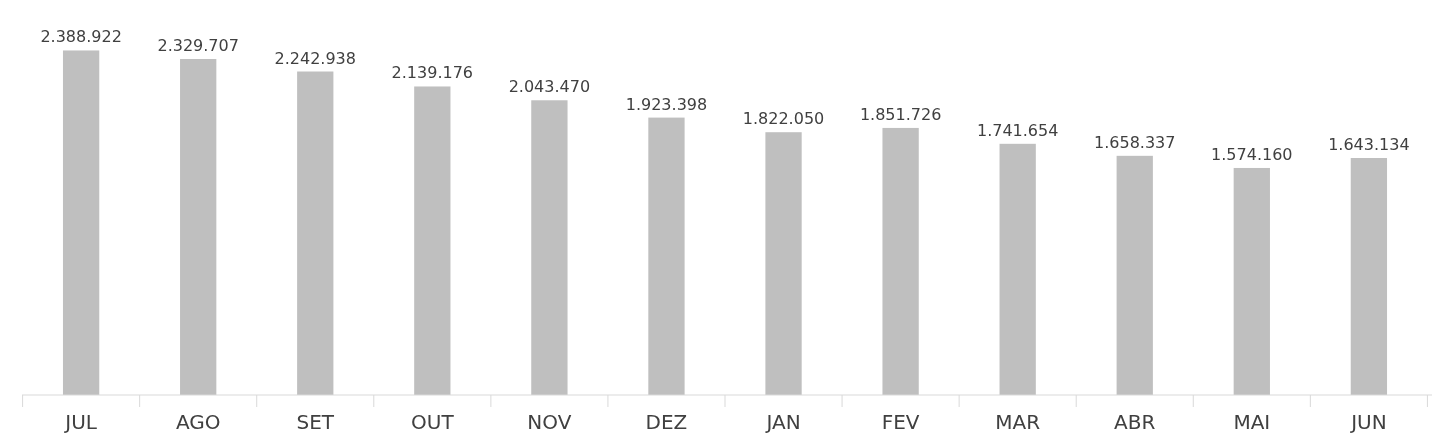 This screenshot has width=1440, height=443. Describe the element at coordinates (198, 422) in the screenshot. I see `x-tick-label: AGO` at that location.